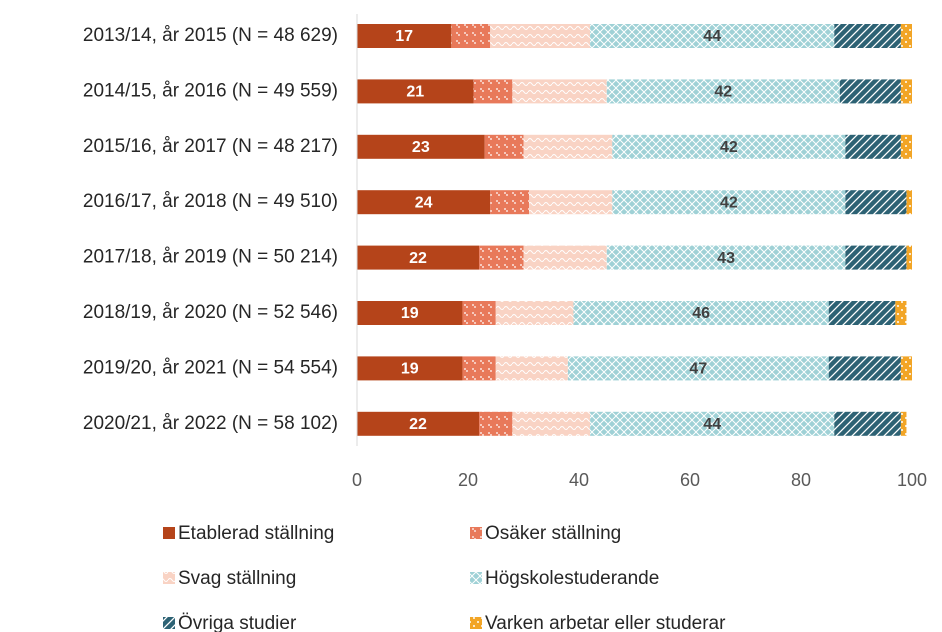  What do you see at coordinates (579, 480) in the screenshot?
I see `x-tick-label: 40` at bounding box center [579, 480].